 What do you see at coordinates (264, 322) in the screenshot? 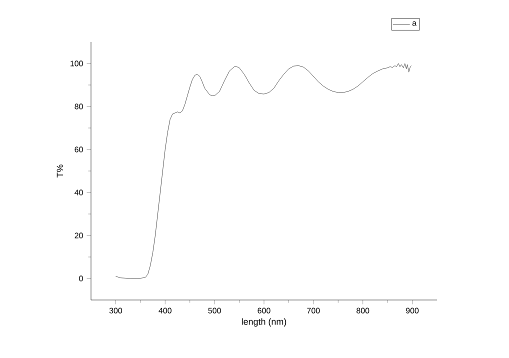
I see `x-axis-title: length (nm)` at bounding box center [264, 322].